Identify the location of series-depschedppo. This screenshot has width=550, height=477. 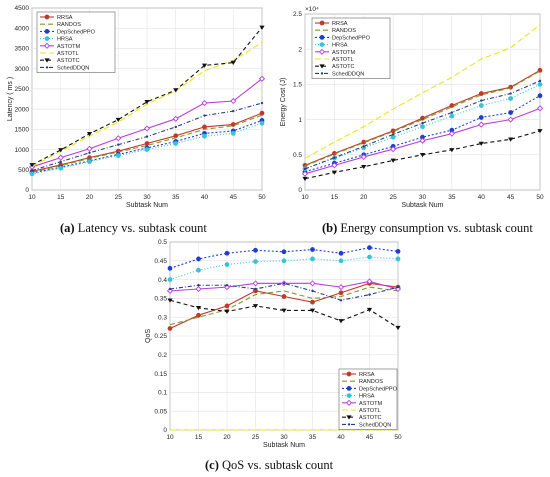
(284, 258).